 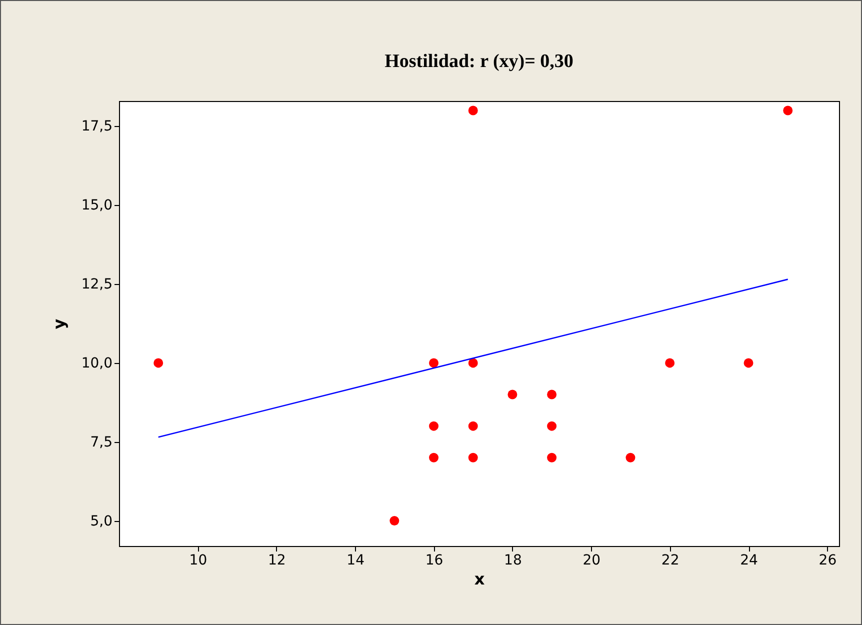 What do you see at coordinates (591, 560) in the screenshot?
I see `x-tick-label: 20` at bounding box center [591, 560].